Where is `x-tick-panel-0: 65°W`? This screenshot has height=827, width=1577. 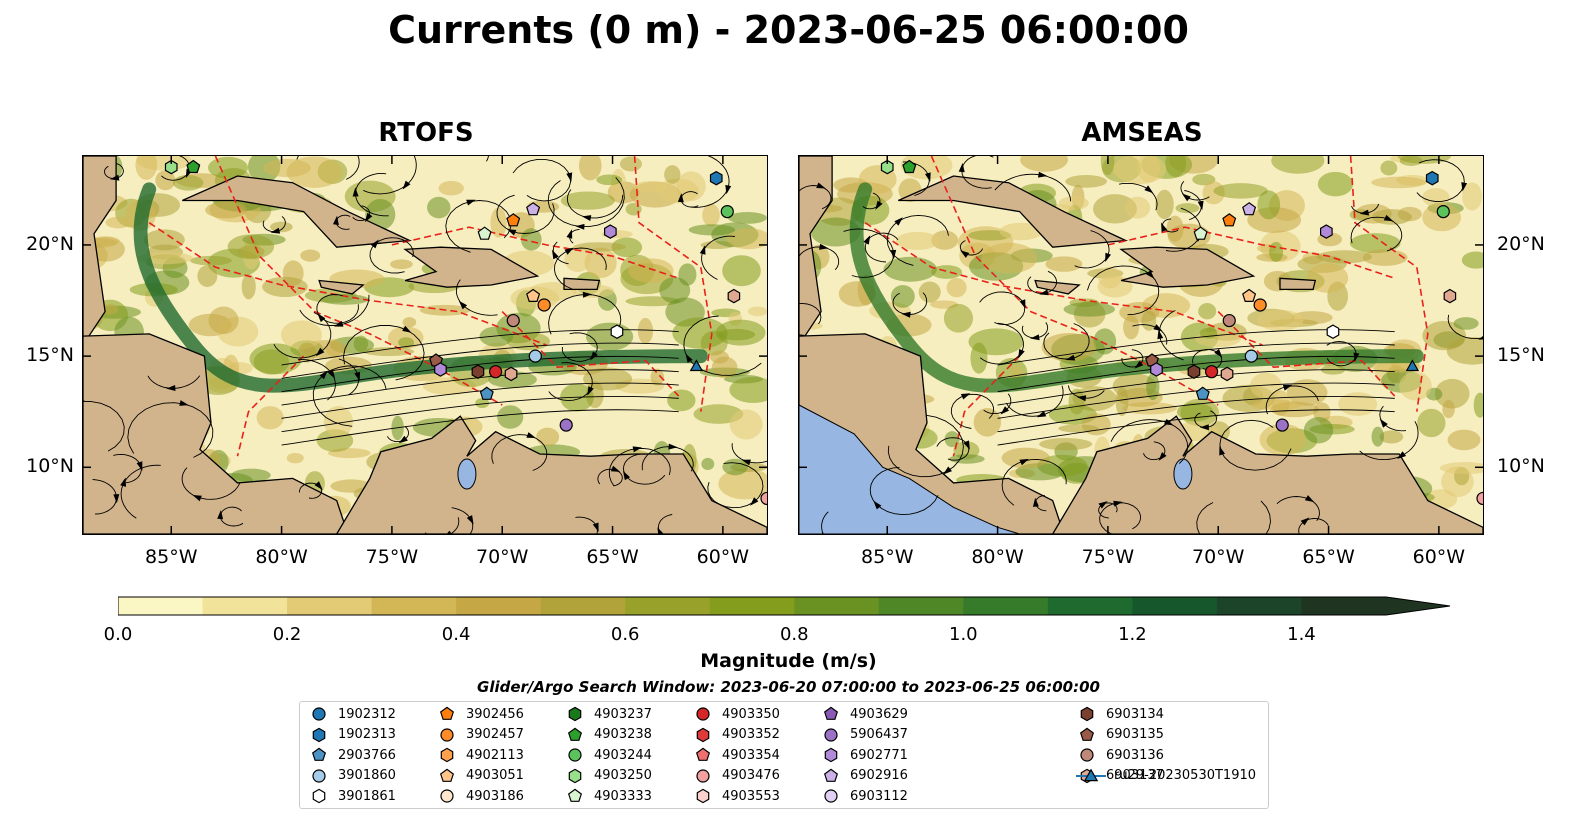
x-tick-panel-0: 65°W is located at coordinates (612, 557).